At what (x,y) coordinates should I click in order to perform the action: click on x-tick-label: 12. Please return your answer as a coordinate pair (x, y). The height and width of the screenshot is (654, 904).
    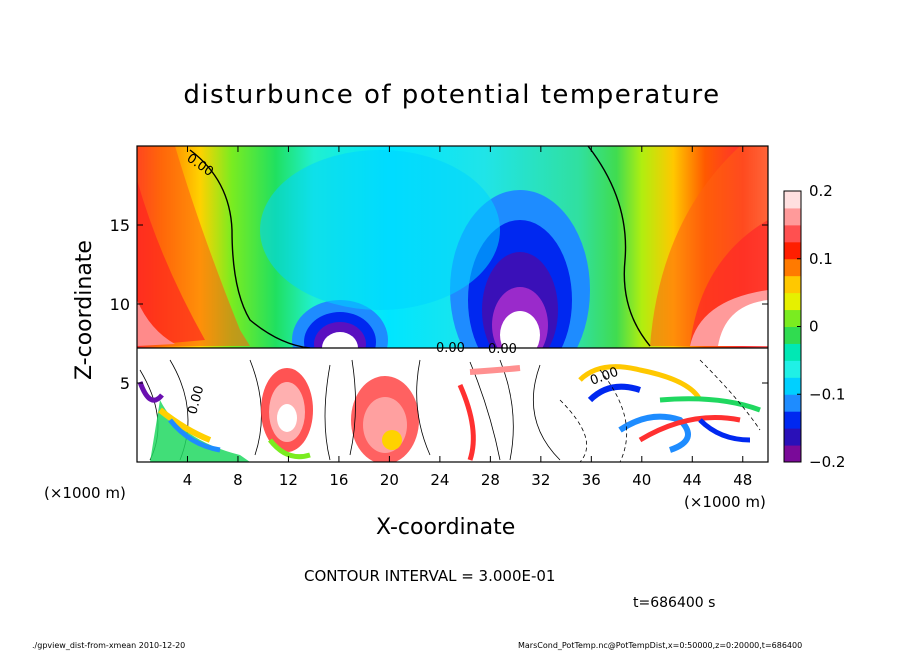
    Looking at the image, I should click on (288, 480).